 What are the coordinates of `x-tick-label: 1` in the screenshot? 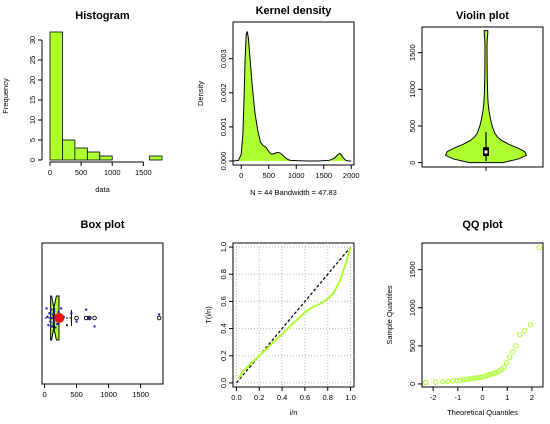 It's located at (507, 397).